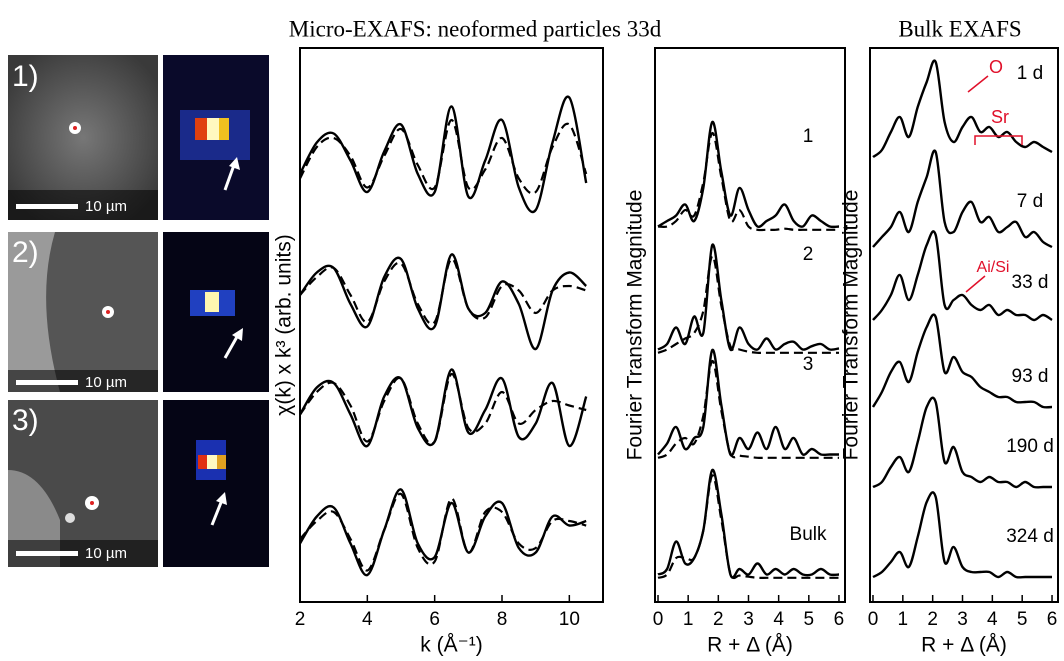 This screenshot has width=1064, height=661. What do you see at coordinates (996, 67) in the screenshot?
I see `annotation: O` at bounding box center [996, 67].